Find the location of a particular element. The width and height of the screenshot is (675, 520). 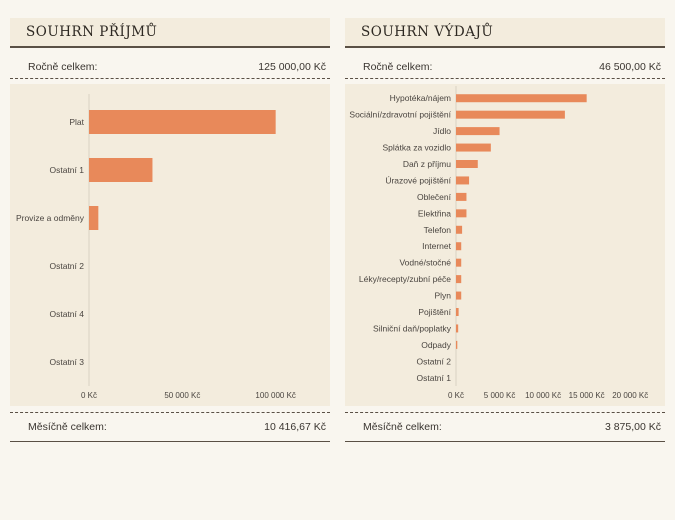

income-monthly-label: Měsíčně celkem: is located at coordinates (67, 427).